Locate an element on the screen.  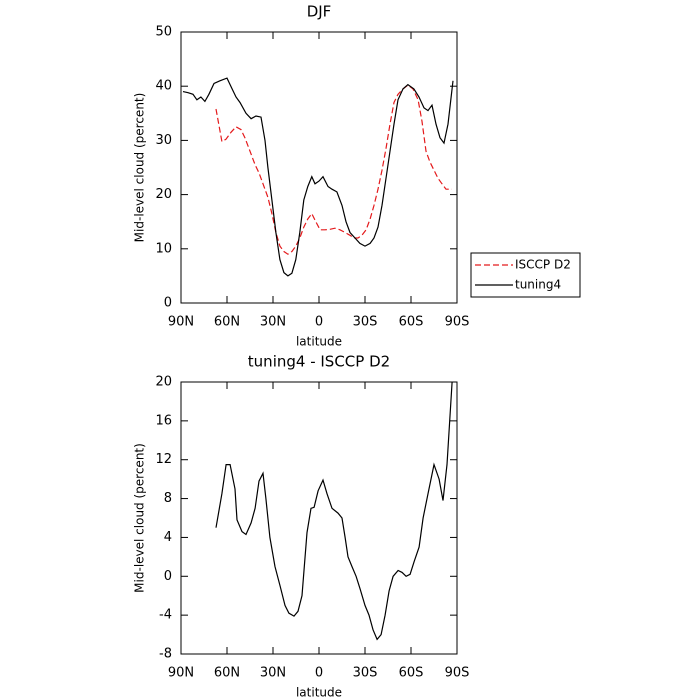
legend-label: tuning4 is located at coordinates (538, 285).